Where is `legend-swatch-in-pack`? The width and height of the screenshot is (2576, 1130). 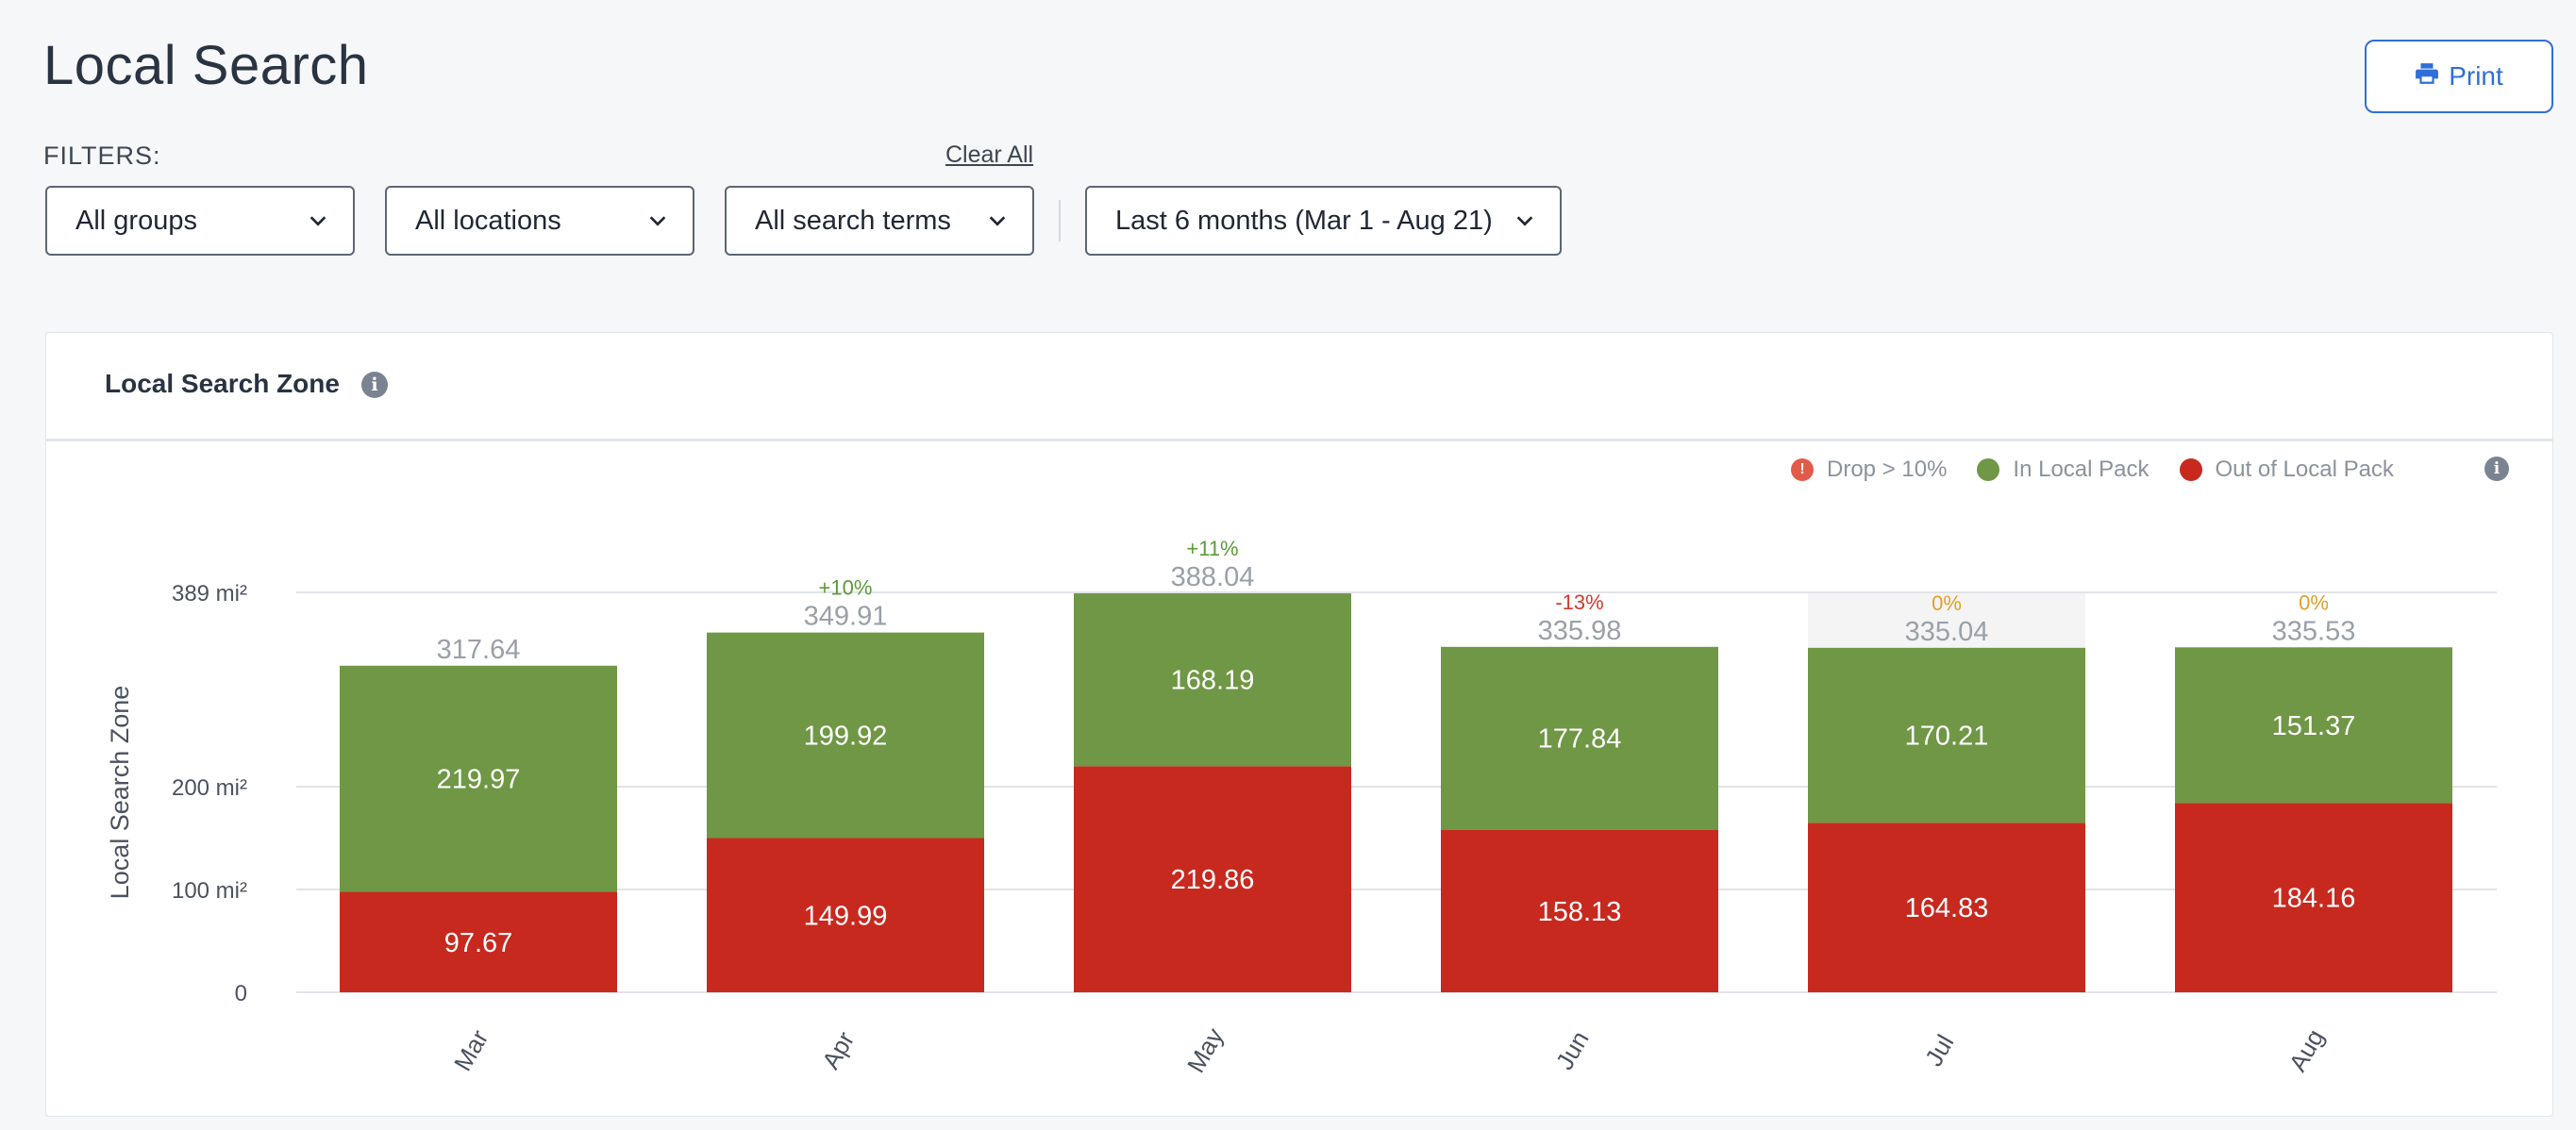
legend-swatch-in-pack is located at coordinates (1988, 469).